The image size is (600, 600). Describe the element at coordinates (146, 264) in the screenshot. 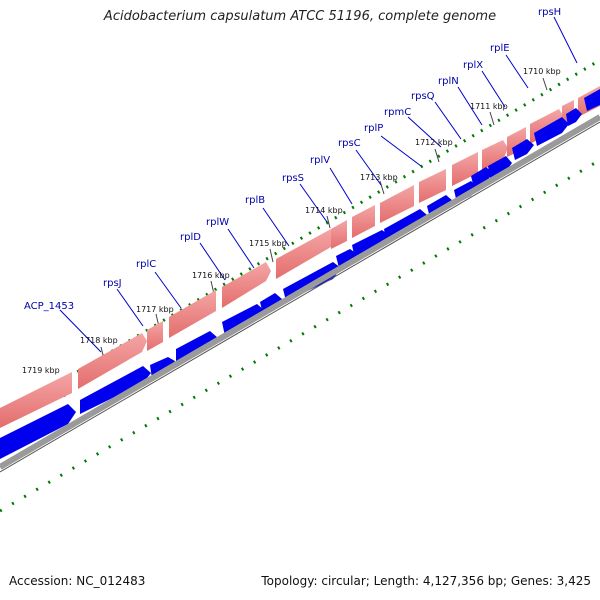

I see `gene-label-rplc: rplC` at that location.